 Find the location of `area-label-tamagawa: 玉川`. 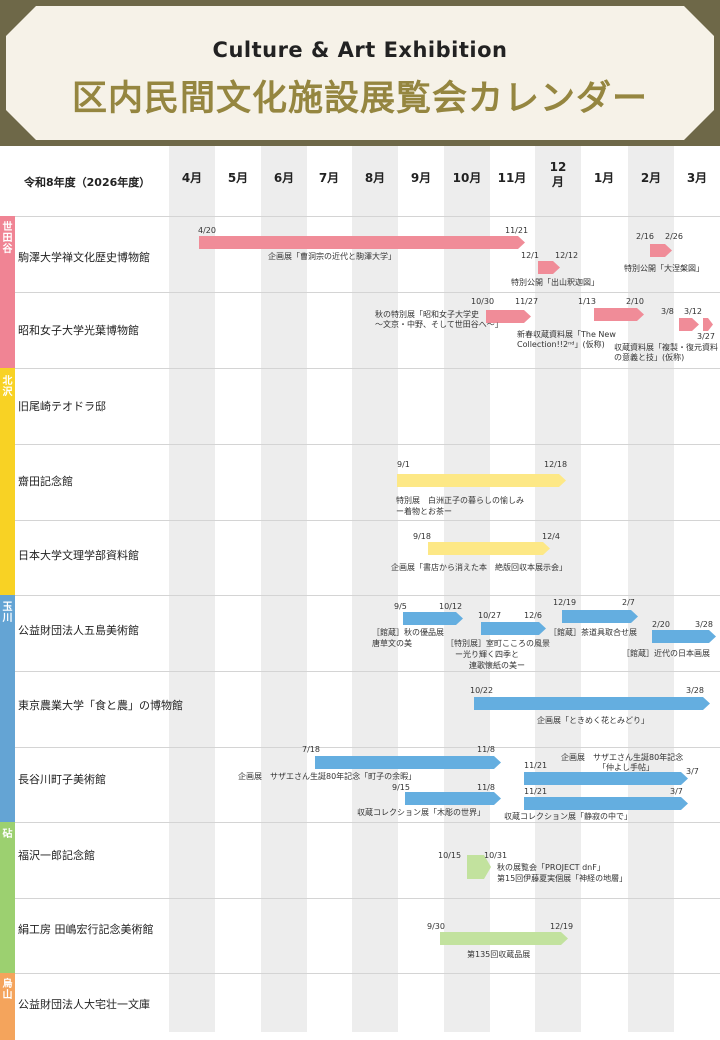

area-label-tamagawa: 玉川 is located at coordinates (7, 613).